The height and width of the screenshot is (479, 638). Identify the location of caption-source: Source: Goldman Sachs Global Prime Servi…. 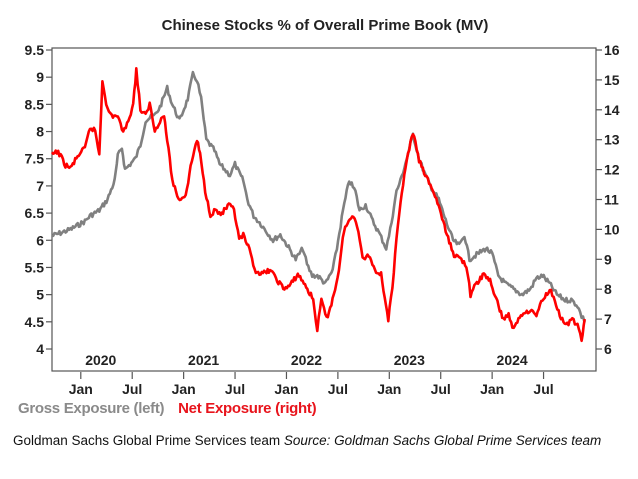
(442, 440).